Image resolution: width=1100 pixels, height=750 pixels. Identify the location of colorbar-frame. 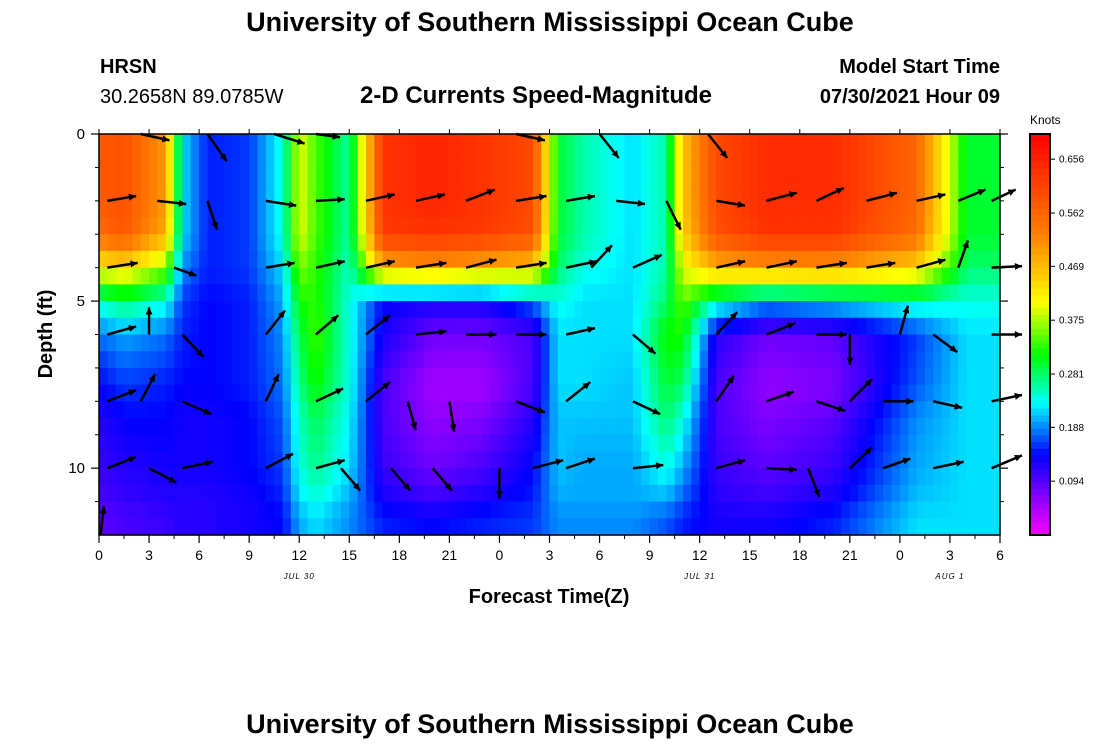
(1040, 334).